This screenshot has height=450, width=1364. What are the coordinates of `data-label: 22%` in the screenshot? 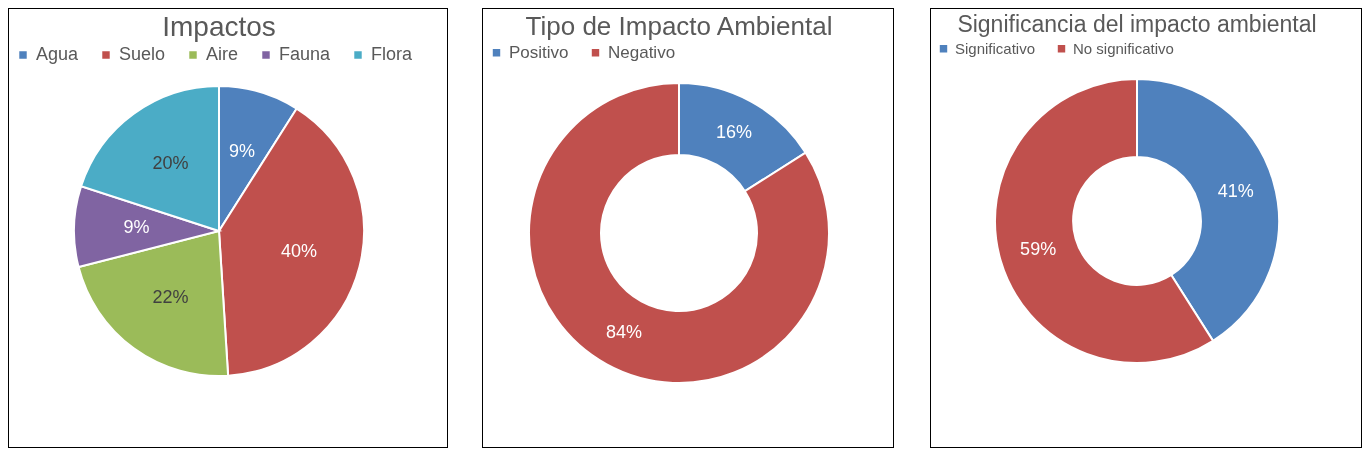 It's located at (170, 296).